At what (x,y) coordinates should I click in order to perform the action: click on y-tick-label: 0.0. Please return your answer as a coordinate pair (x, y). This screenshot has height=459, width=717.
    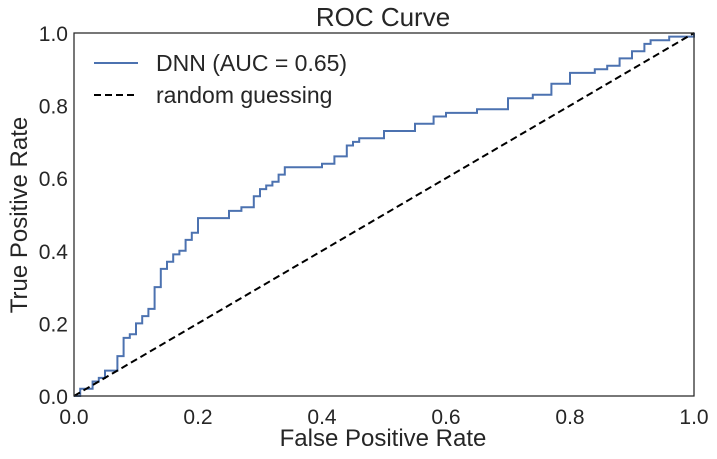
    Looking at the image, I should click on (53, 397).